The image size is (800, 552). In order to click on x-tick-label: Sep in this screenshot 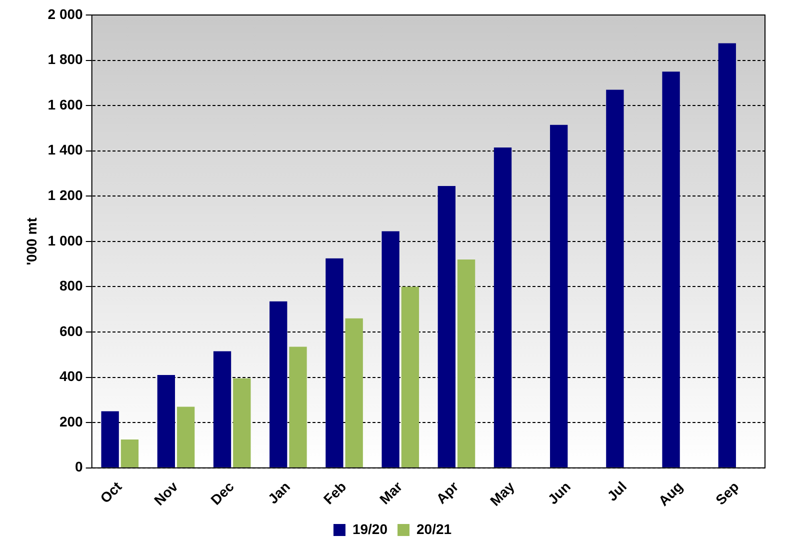, I will do `click(727, 493)`.